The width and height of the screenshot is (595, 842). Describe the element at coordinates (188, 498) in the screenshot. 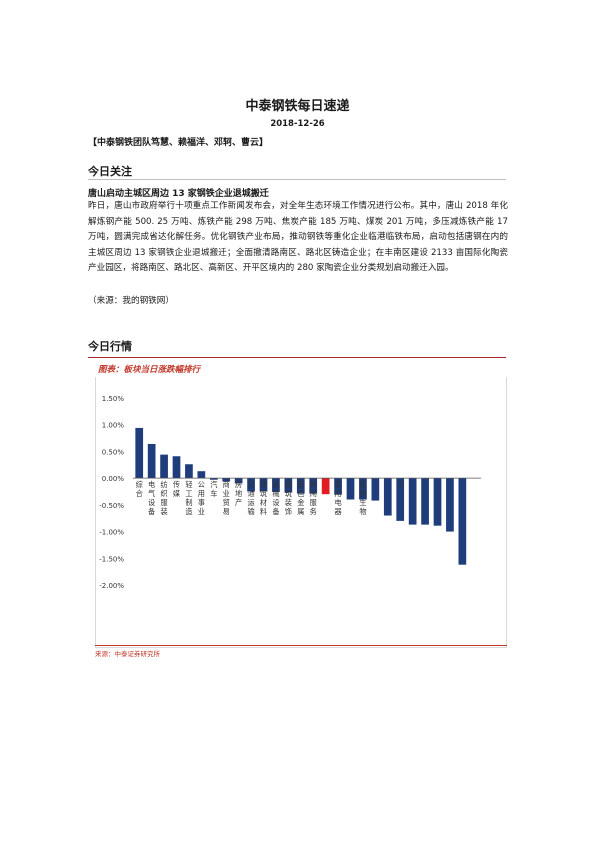

I see `category-label: 轻工制造` at that location.